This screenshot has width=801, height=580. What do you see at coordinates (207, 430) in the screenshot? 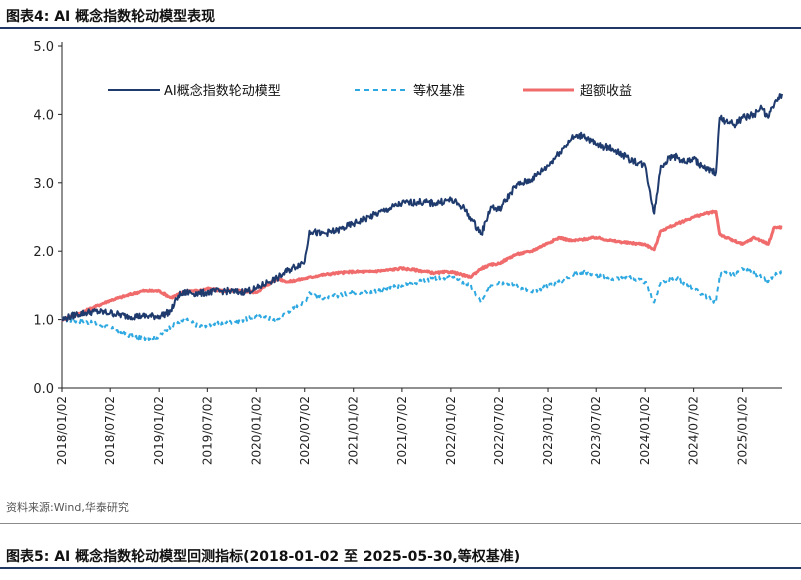
I see `x-tick-label: 2019/07/02` at bounding box center [207, 430].